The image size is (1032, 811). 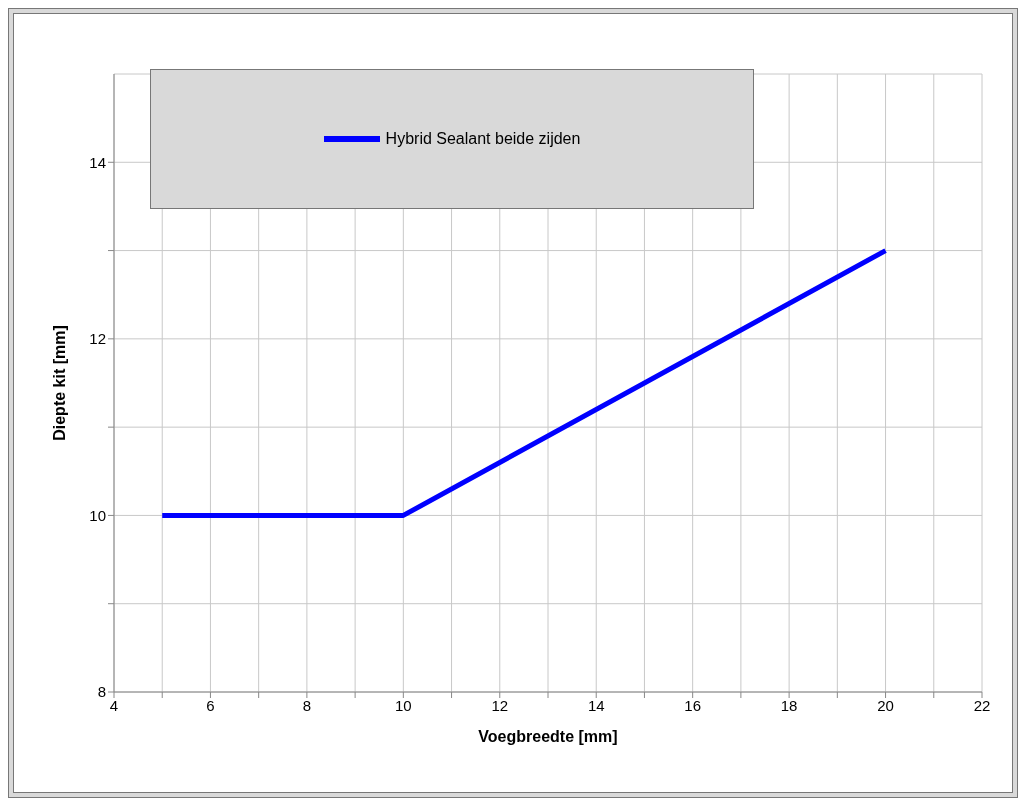 What do you see at coordinates (548, 736) in the screenshot?
I see `x-axis-title: Voegbreedte [mm]` at bounding box center [548, 736].